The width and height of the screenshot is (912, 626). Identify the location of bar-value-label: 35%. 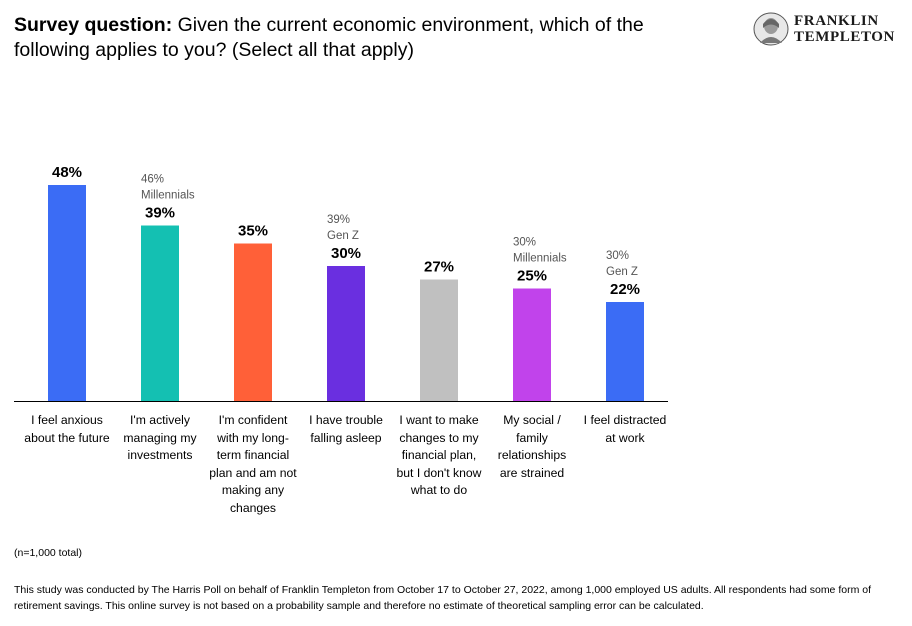
(253, 231).